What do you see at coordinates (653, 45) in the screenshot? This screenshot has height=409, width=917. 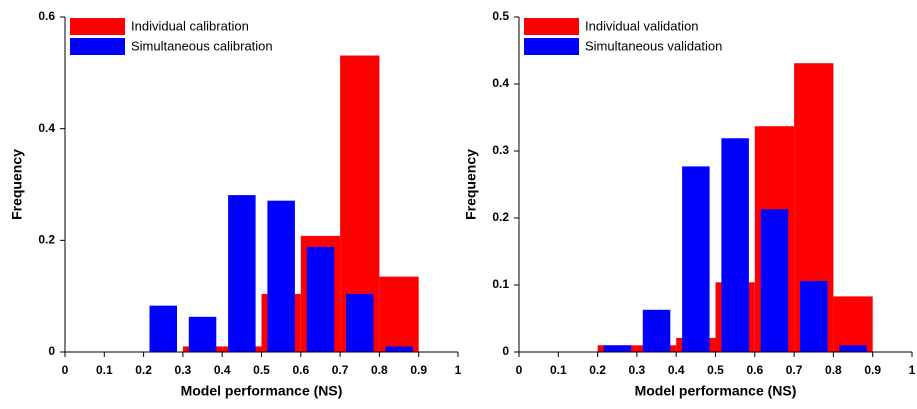 I see `legend-label: Simultaneous validation` at bounding box center [653, 45].